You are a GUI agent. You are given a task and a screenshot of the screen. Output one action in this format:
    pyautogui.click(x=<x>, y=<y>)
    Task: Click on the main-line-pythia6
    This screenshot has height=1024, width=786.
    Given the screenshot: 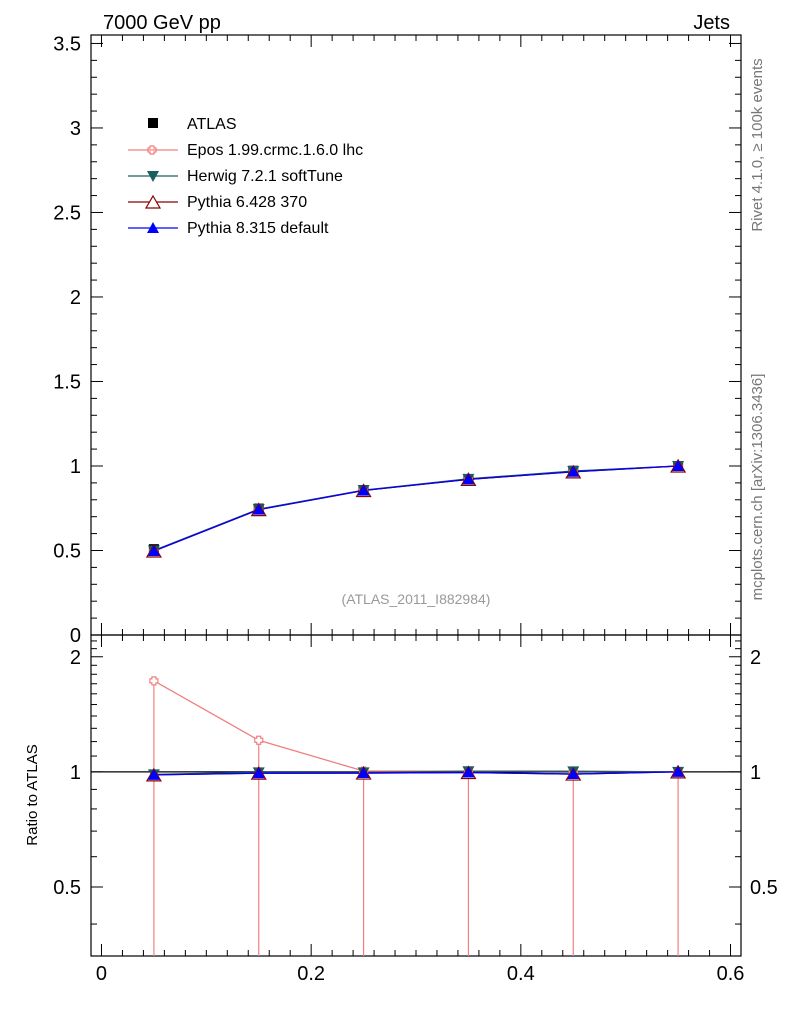 What is the action you would take?
    pyautogui.click(x=416, y=508)
    